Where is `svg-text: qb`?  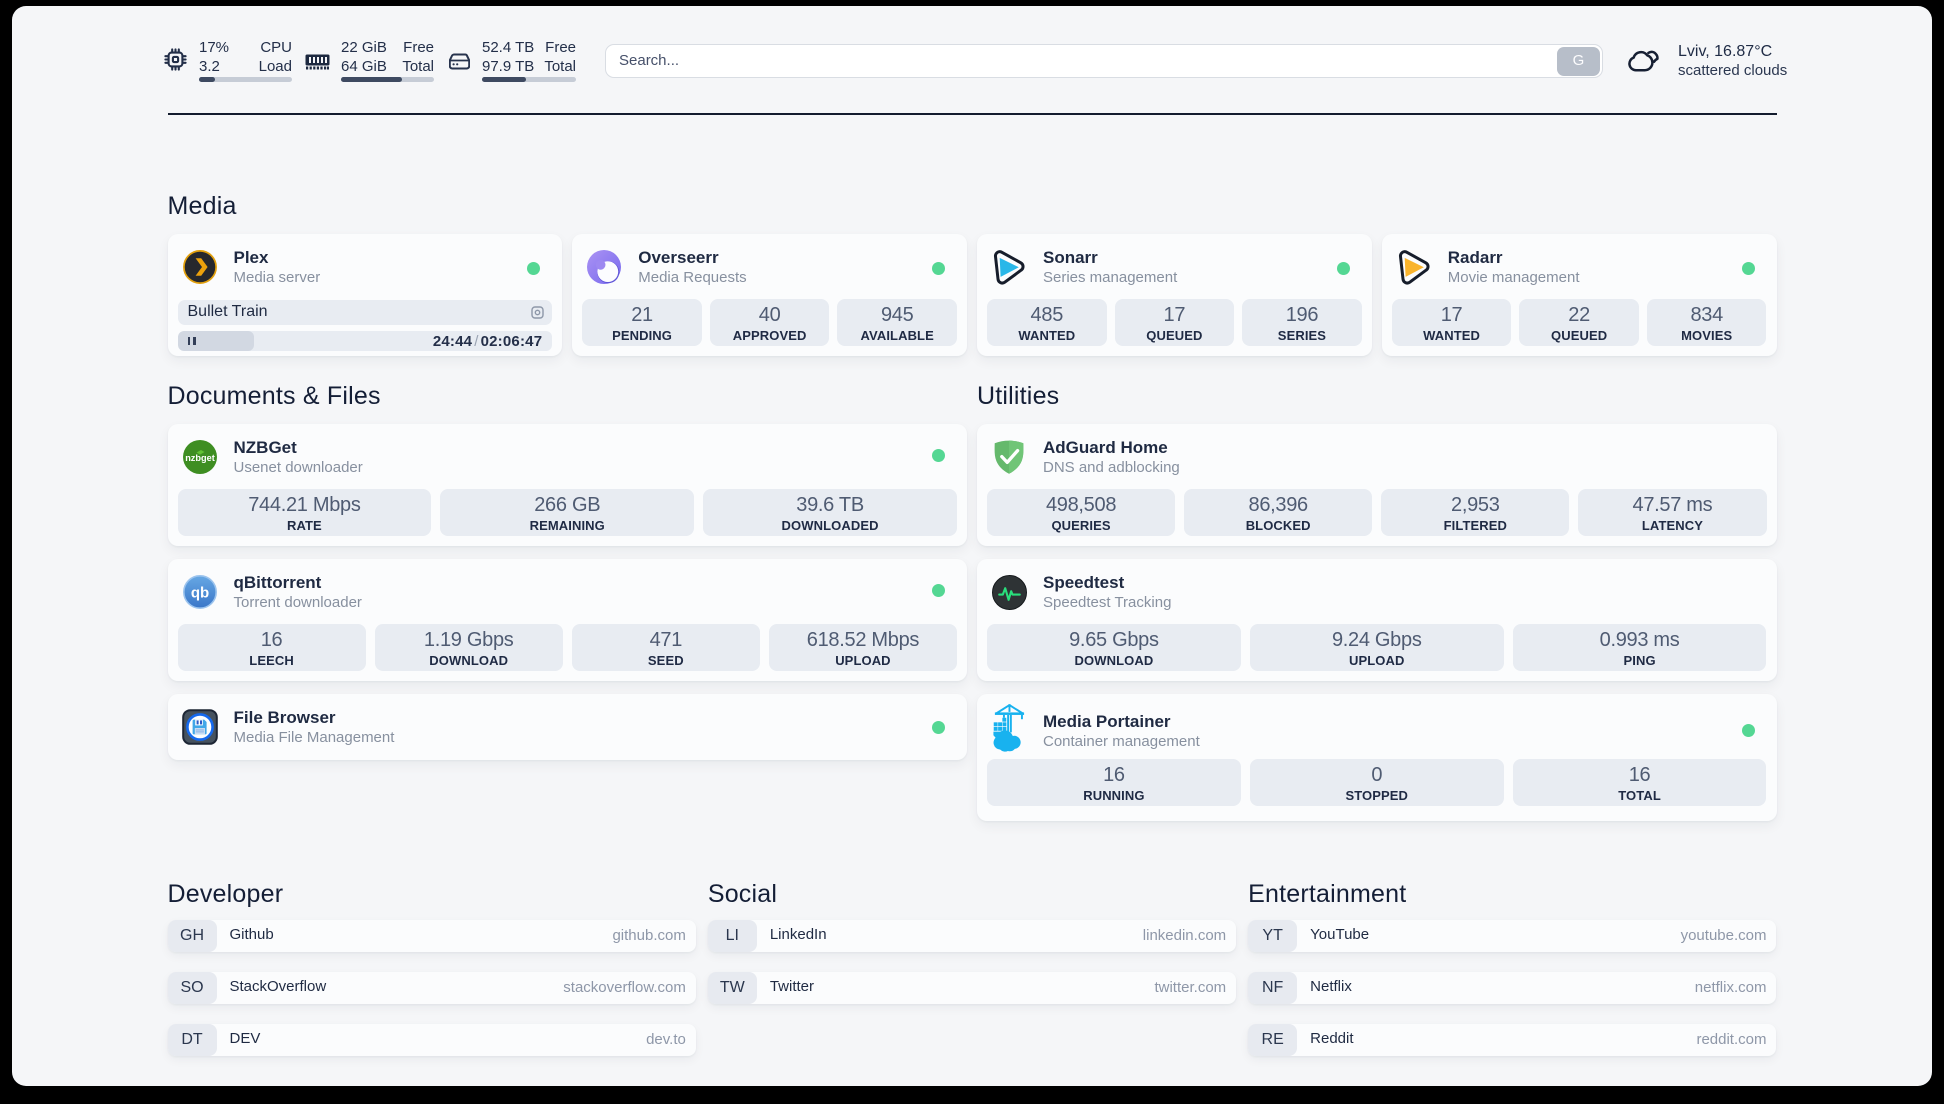
svg-text: qb is located at coordinates (199, 592).